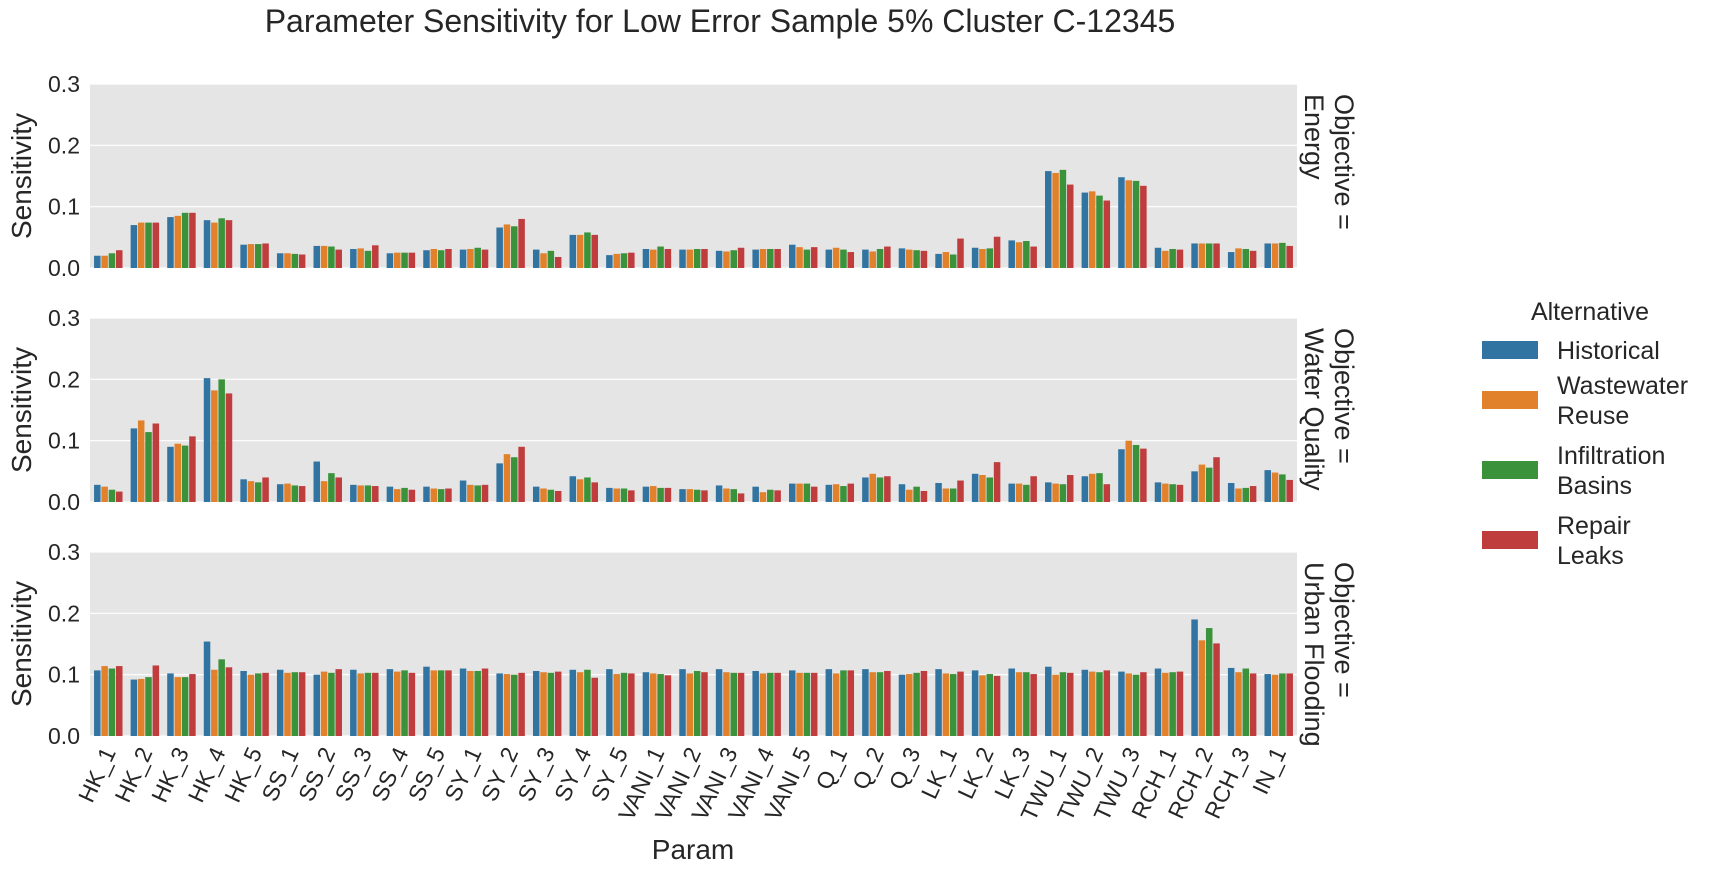  I want to click on bar-HK_1-historical, so click(97, 261).